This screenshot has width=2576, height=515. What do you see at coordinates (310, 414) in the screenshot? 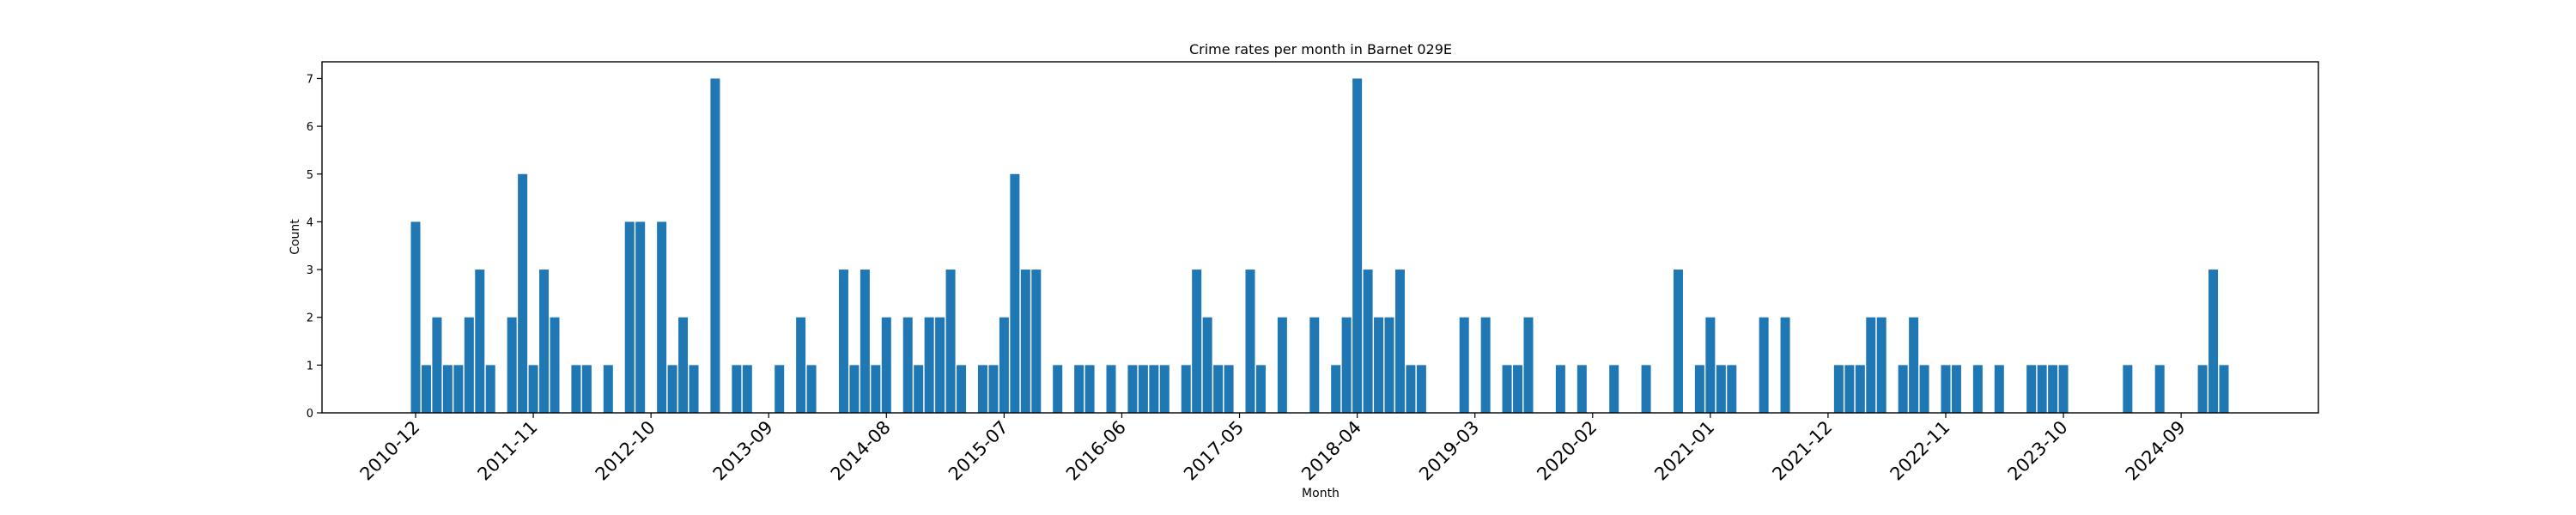
I see `y-tick-label: 0` at bounding box center [310, 414].